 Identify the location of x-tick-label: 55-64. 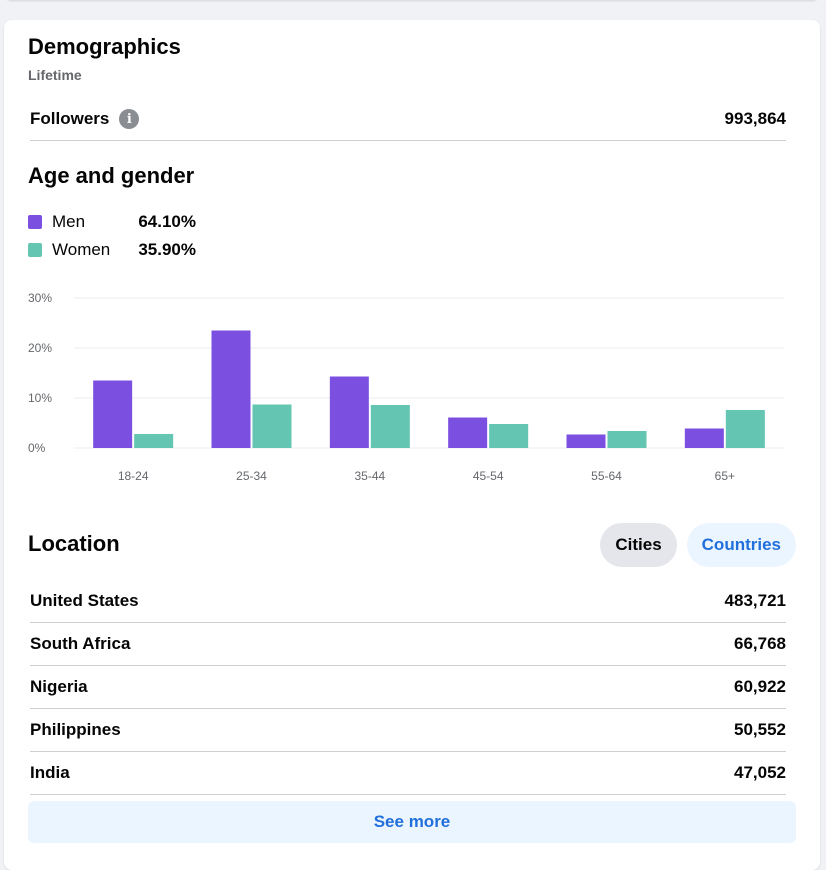
(606, 476).